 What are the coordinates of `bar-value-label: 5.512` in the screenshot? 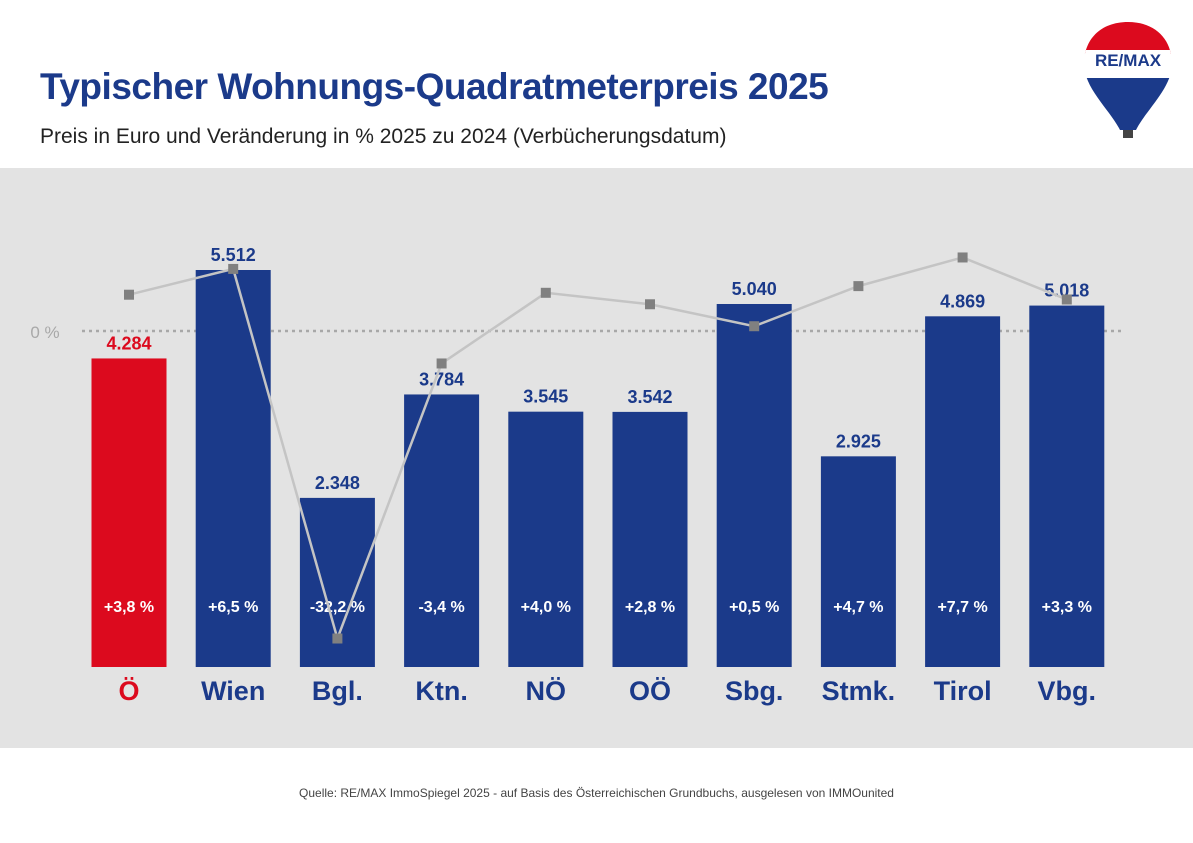 It's located at (233, 255).